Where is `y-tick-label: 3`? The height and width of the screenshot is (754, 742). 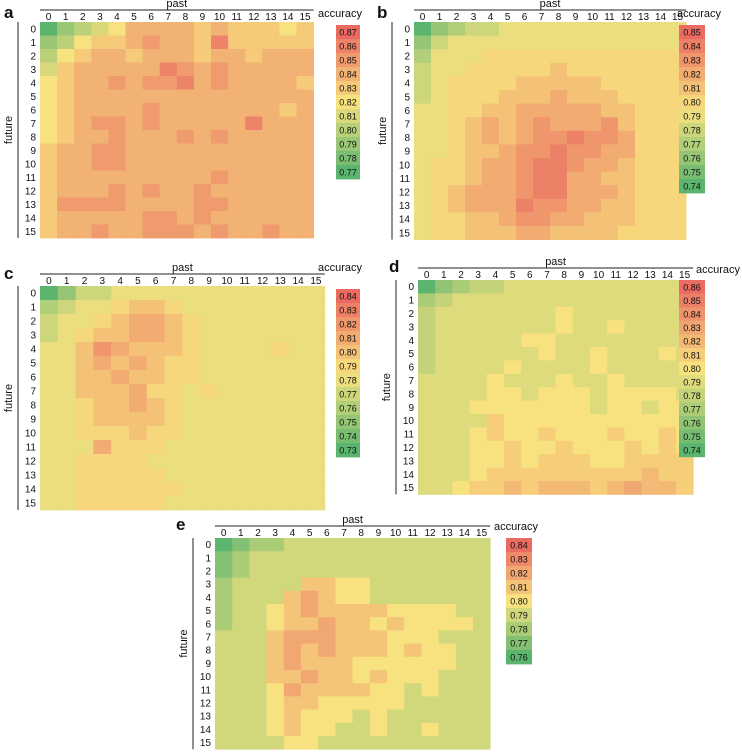
y-tick-label: 3 is located at coordinates (407, 70).